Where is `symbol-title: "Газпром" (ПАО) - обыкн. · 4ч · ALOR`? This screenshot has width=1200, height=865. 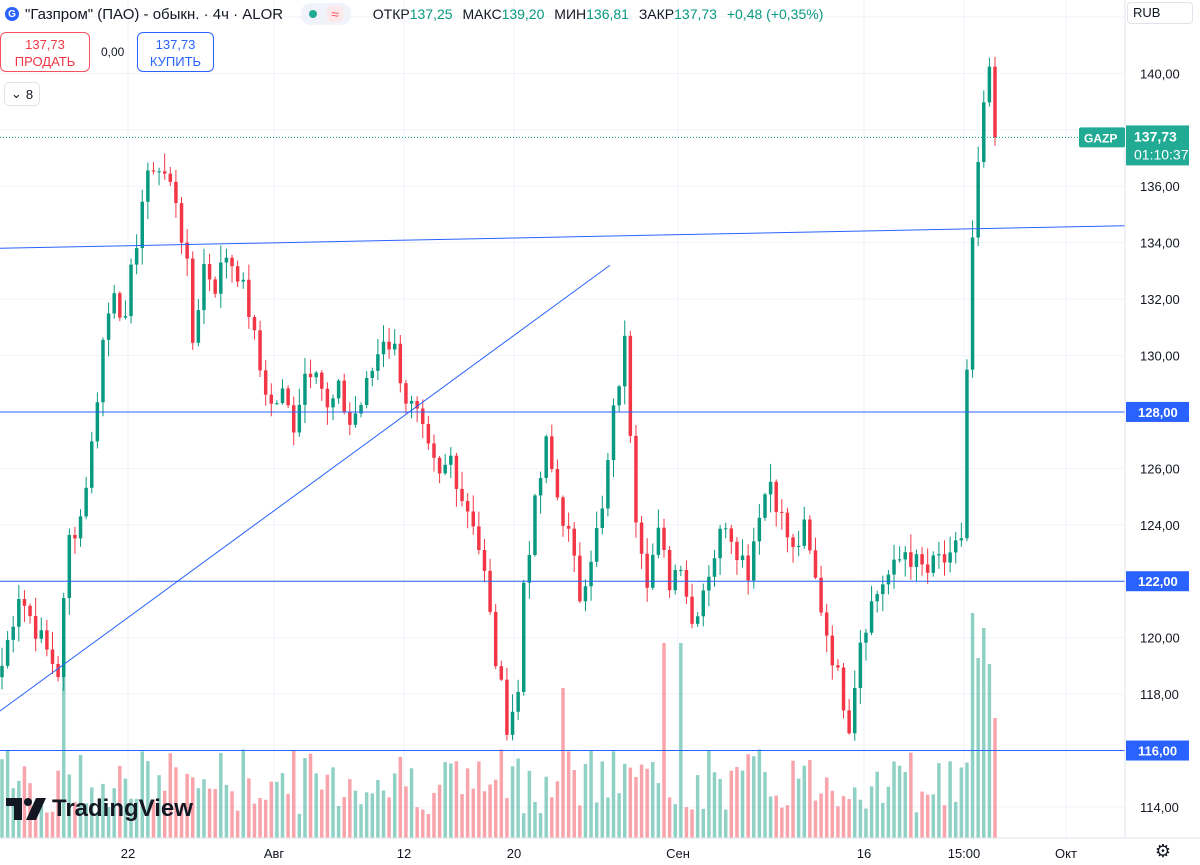
symbol-title: "Газпром" (ПАО) - обыкн. · 4ч · ALOR is located at coordinates (154, 14).